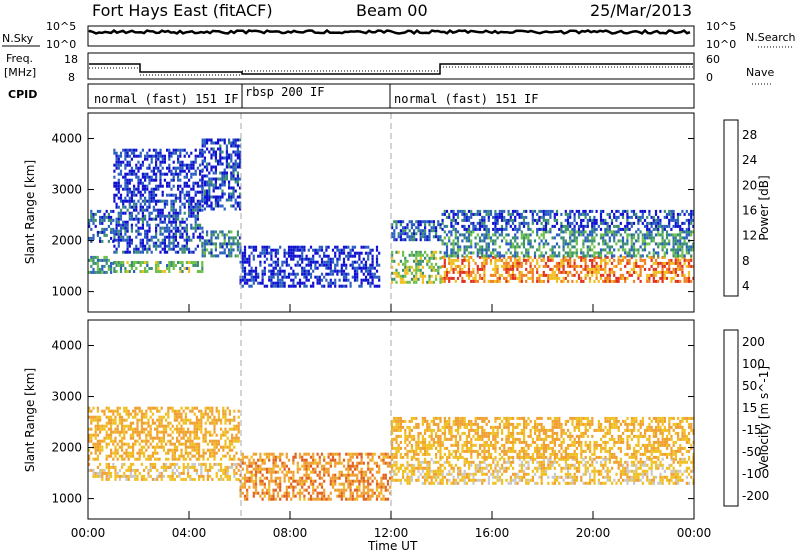  I want to click on noise-right-tick-bottom: 10^0, so click(721, 44).